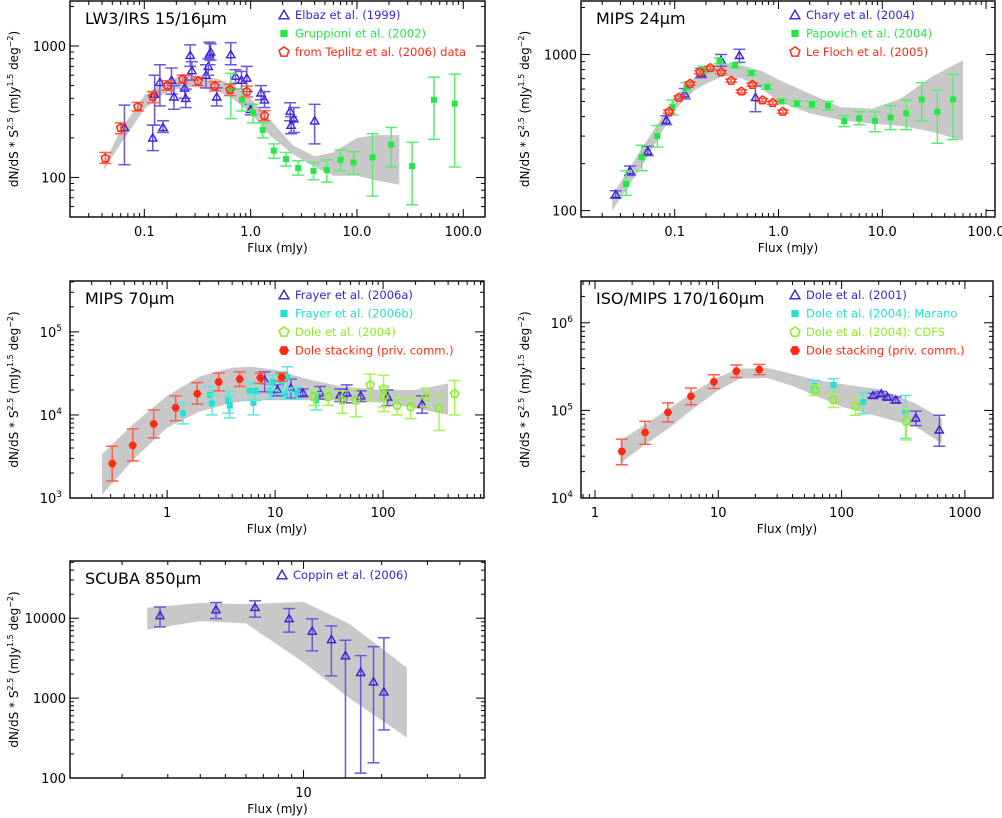 This screenshot has width=1002, height=818. I want to click on legend-label: Coppin et al. (2006), so click(350, 575).